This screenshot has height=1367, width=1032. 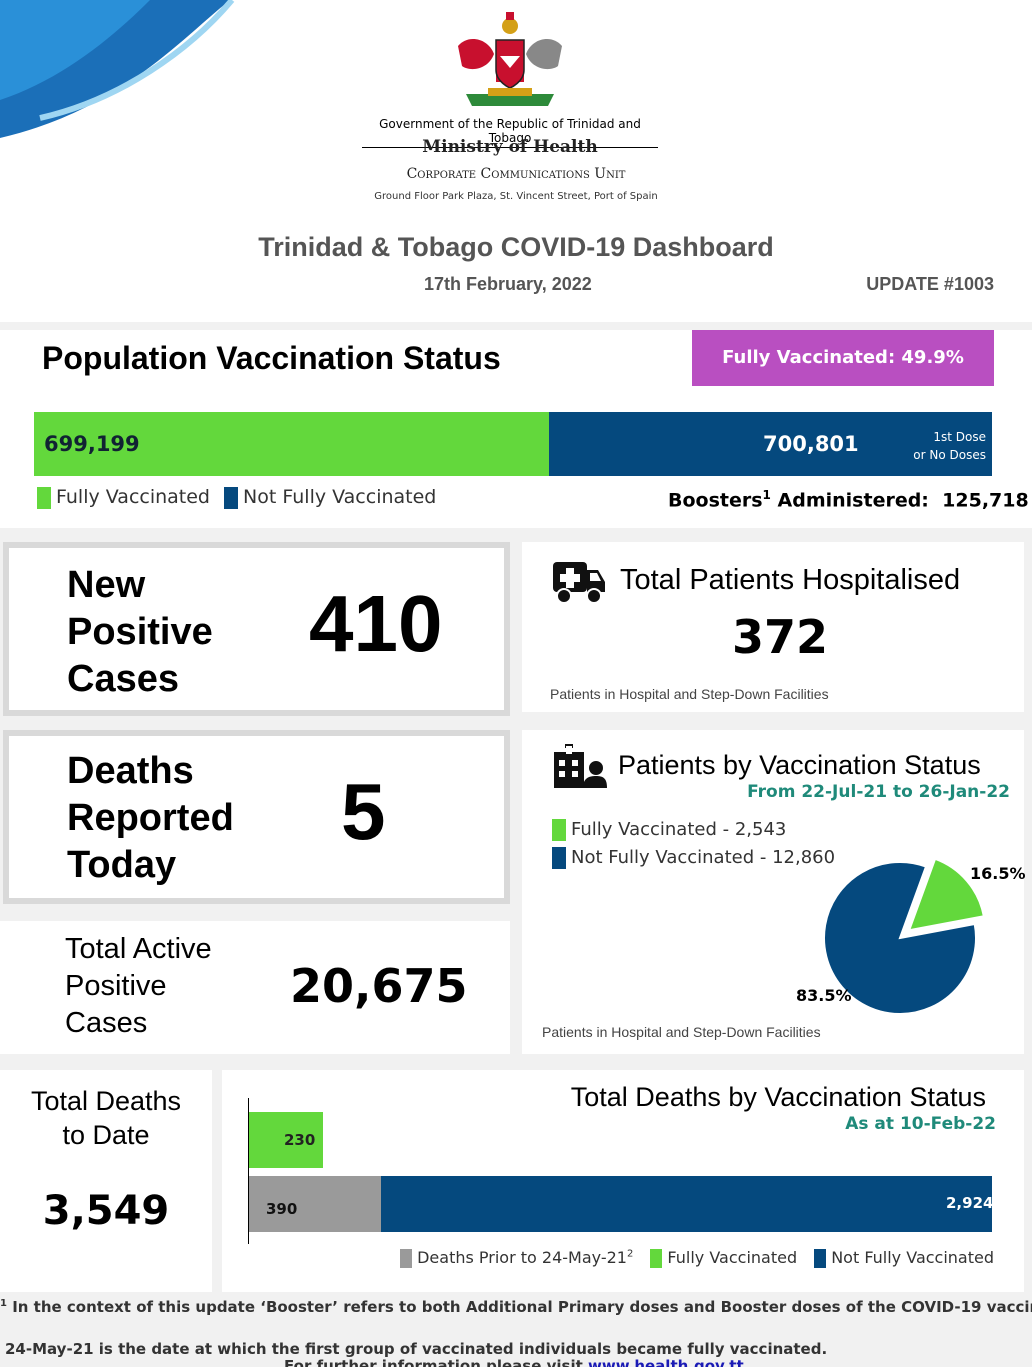 I want to click on bar-deaths-prior, so click(x=315, y=1204).